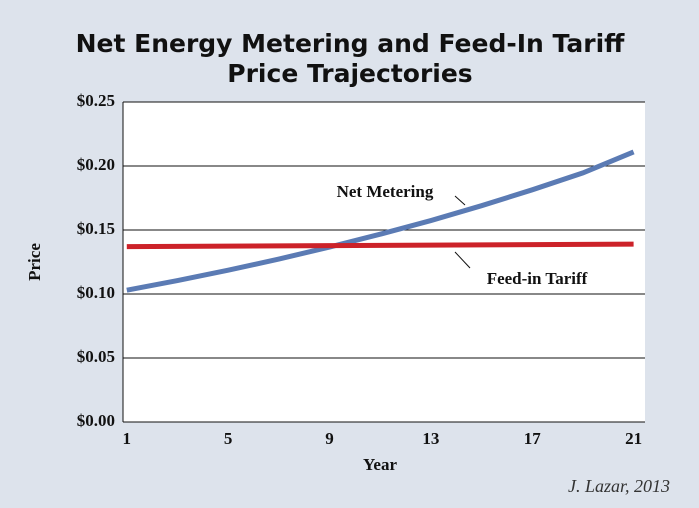  Describe the element at coordinates (385, 191) in the screenshot. I see `series-label: Net Metering` at that location.